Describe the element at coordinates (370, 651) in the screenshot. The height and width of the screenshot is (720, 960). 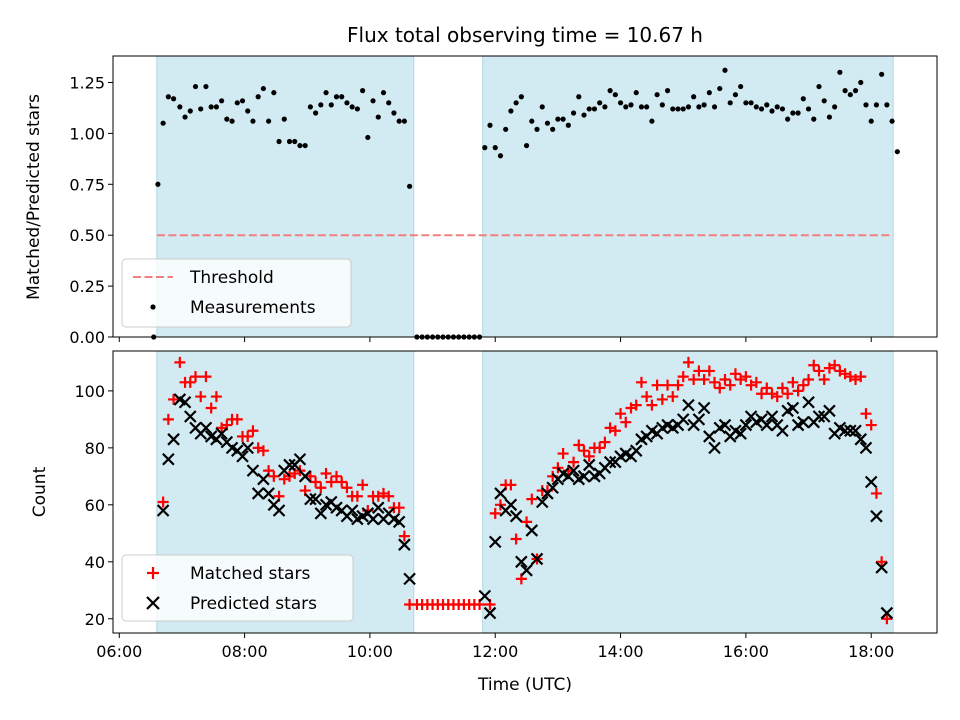
I see `x-tick-label: 10:00` at that location.